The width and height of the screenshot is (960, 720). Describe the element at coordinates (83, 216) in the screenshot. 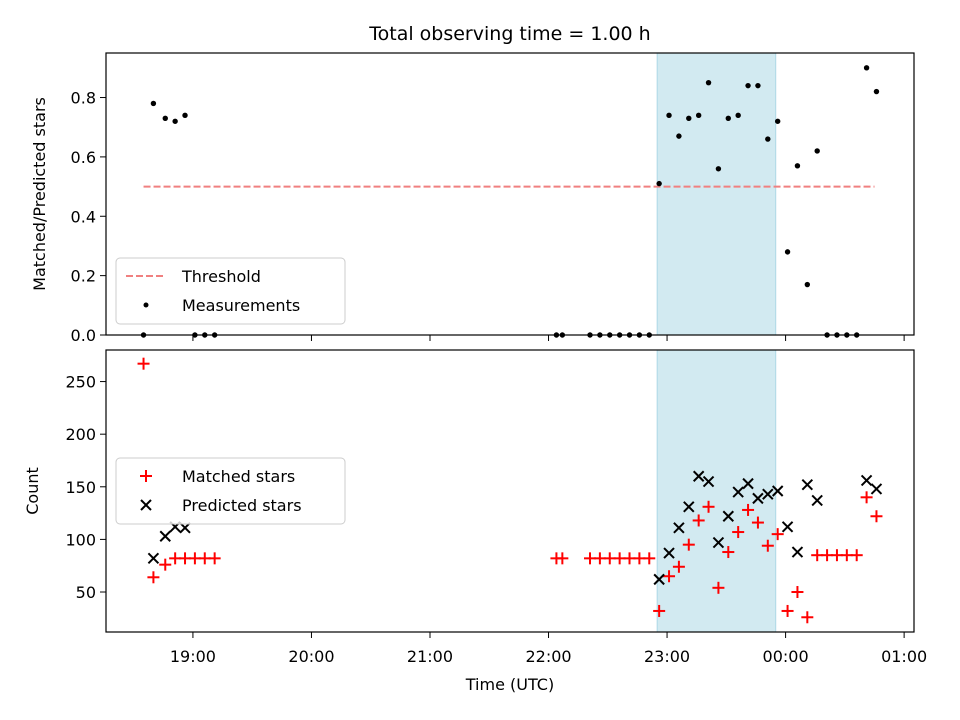

I see `y-tick-label: 0.4` at that location.